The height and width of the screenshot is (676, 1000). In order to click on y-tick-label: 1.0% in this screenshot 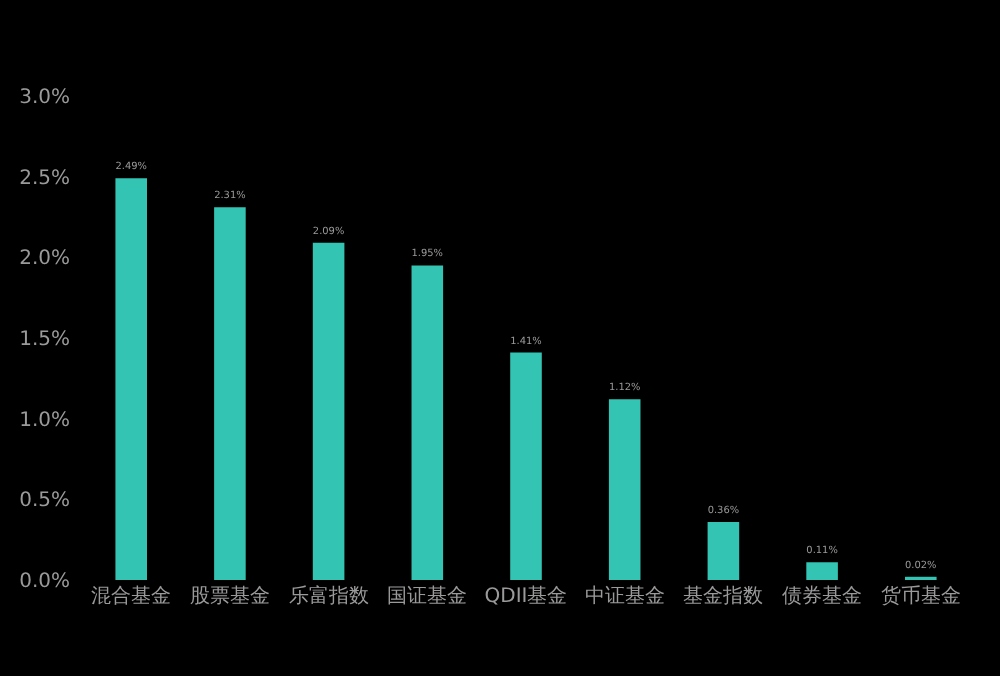, I will do `click(44, 420)`.